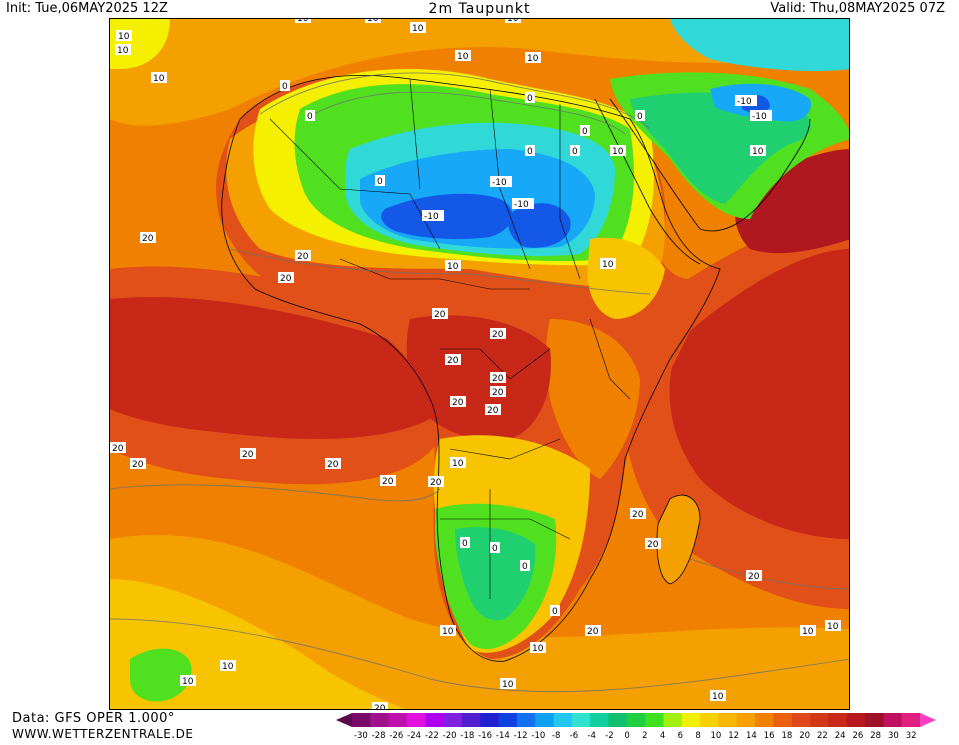 The image size is (959, 745). I want to click on madagascar-coastline, so click(678, 539).